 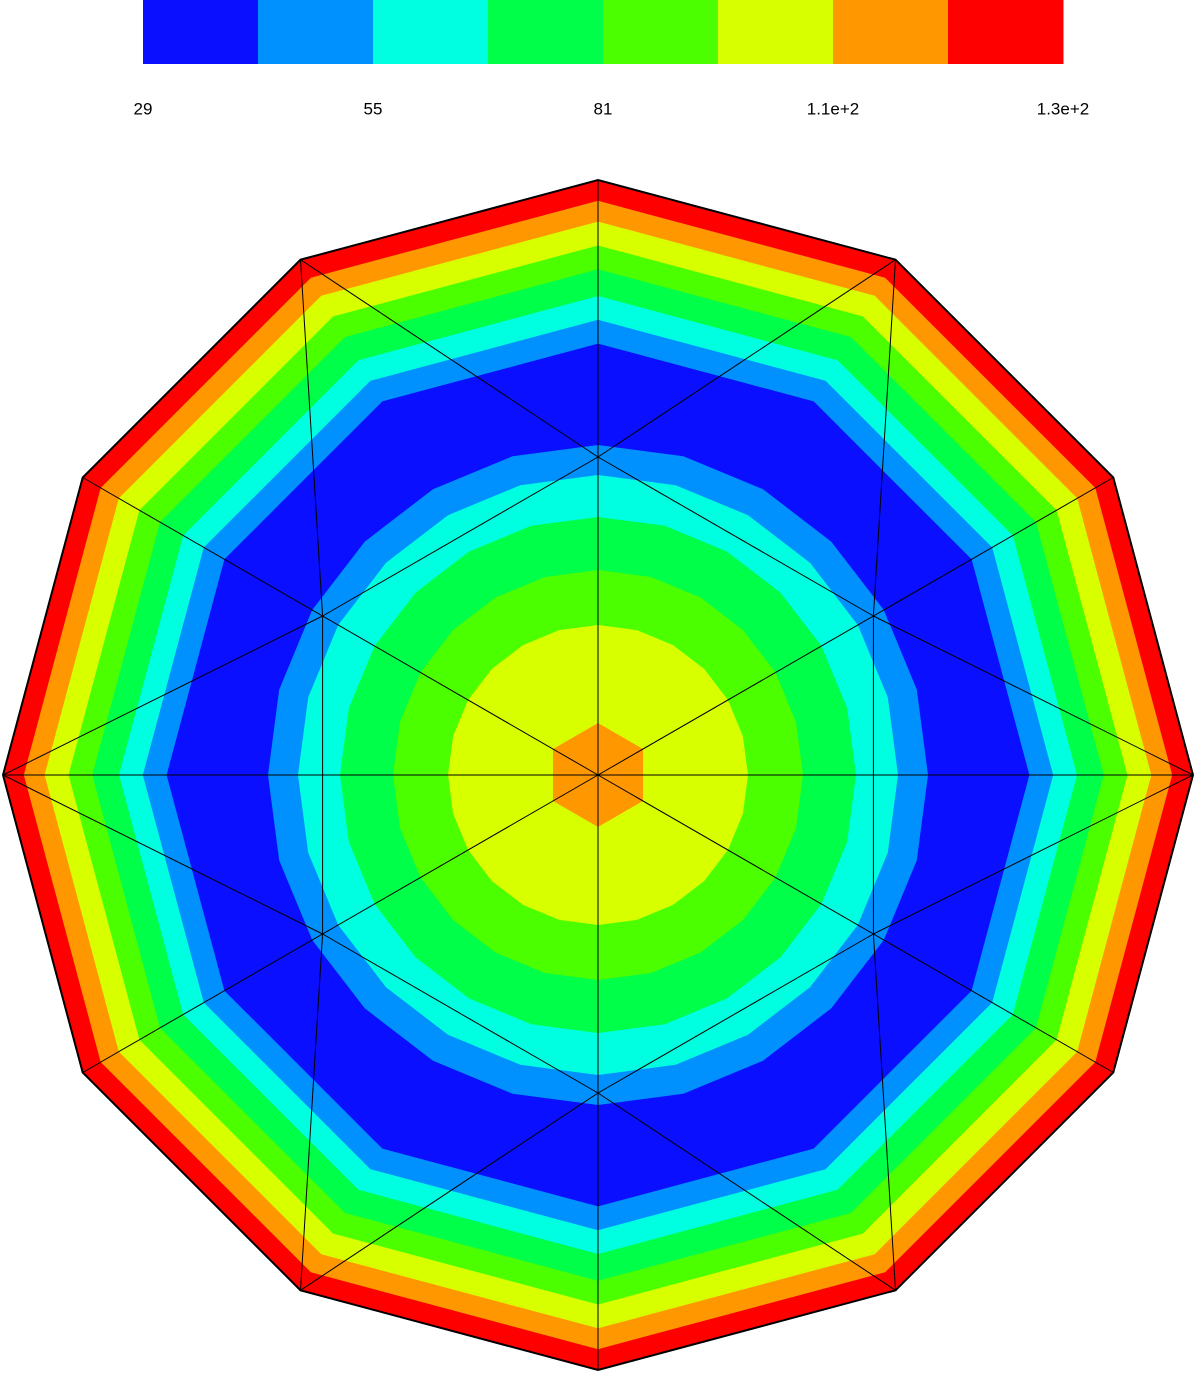 What do you see at coordinates (833, 108) in the screenshot?
I see `colorbar-tick-label: 1.1e+2` at bounding box center [833, 108].